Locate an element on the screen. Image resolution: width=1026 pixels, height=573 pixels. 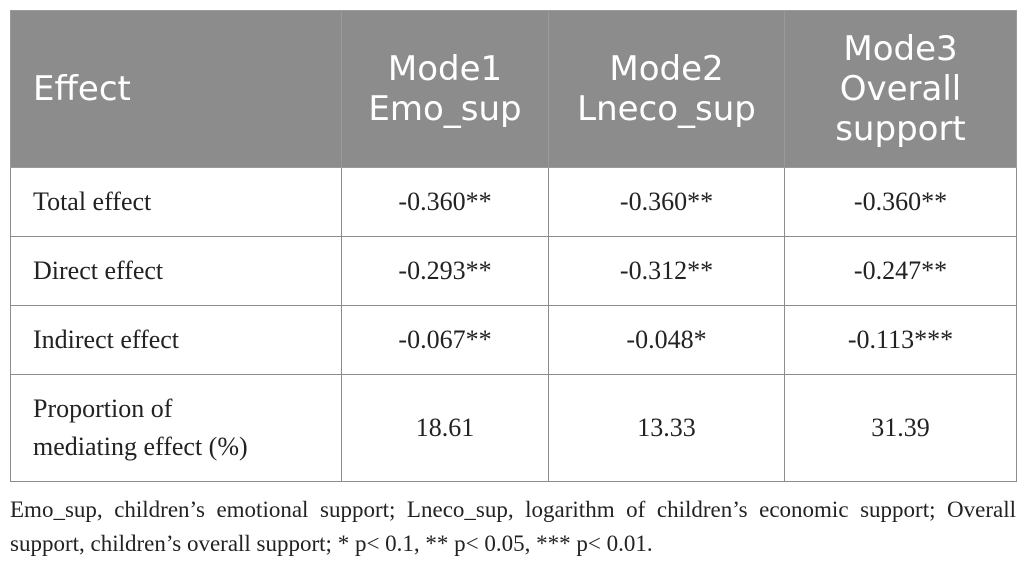
cell-mode2: 13.33 is located at coordinates (666, 428).